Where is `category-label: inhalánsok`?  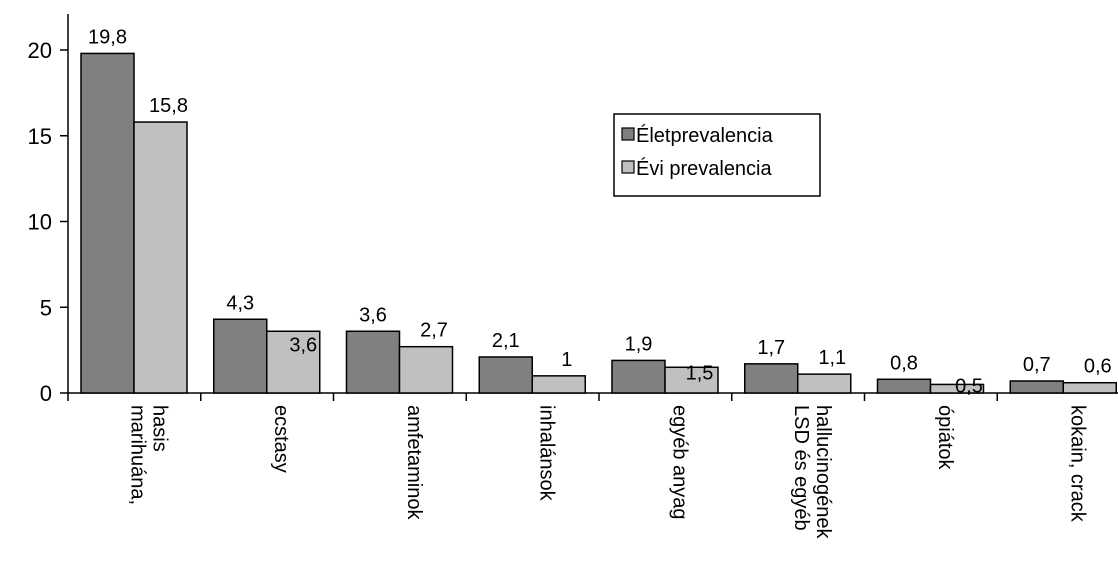 category-label: inhalánsok is located at coordinates (547, 453).